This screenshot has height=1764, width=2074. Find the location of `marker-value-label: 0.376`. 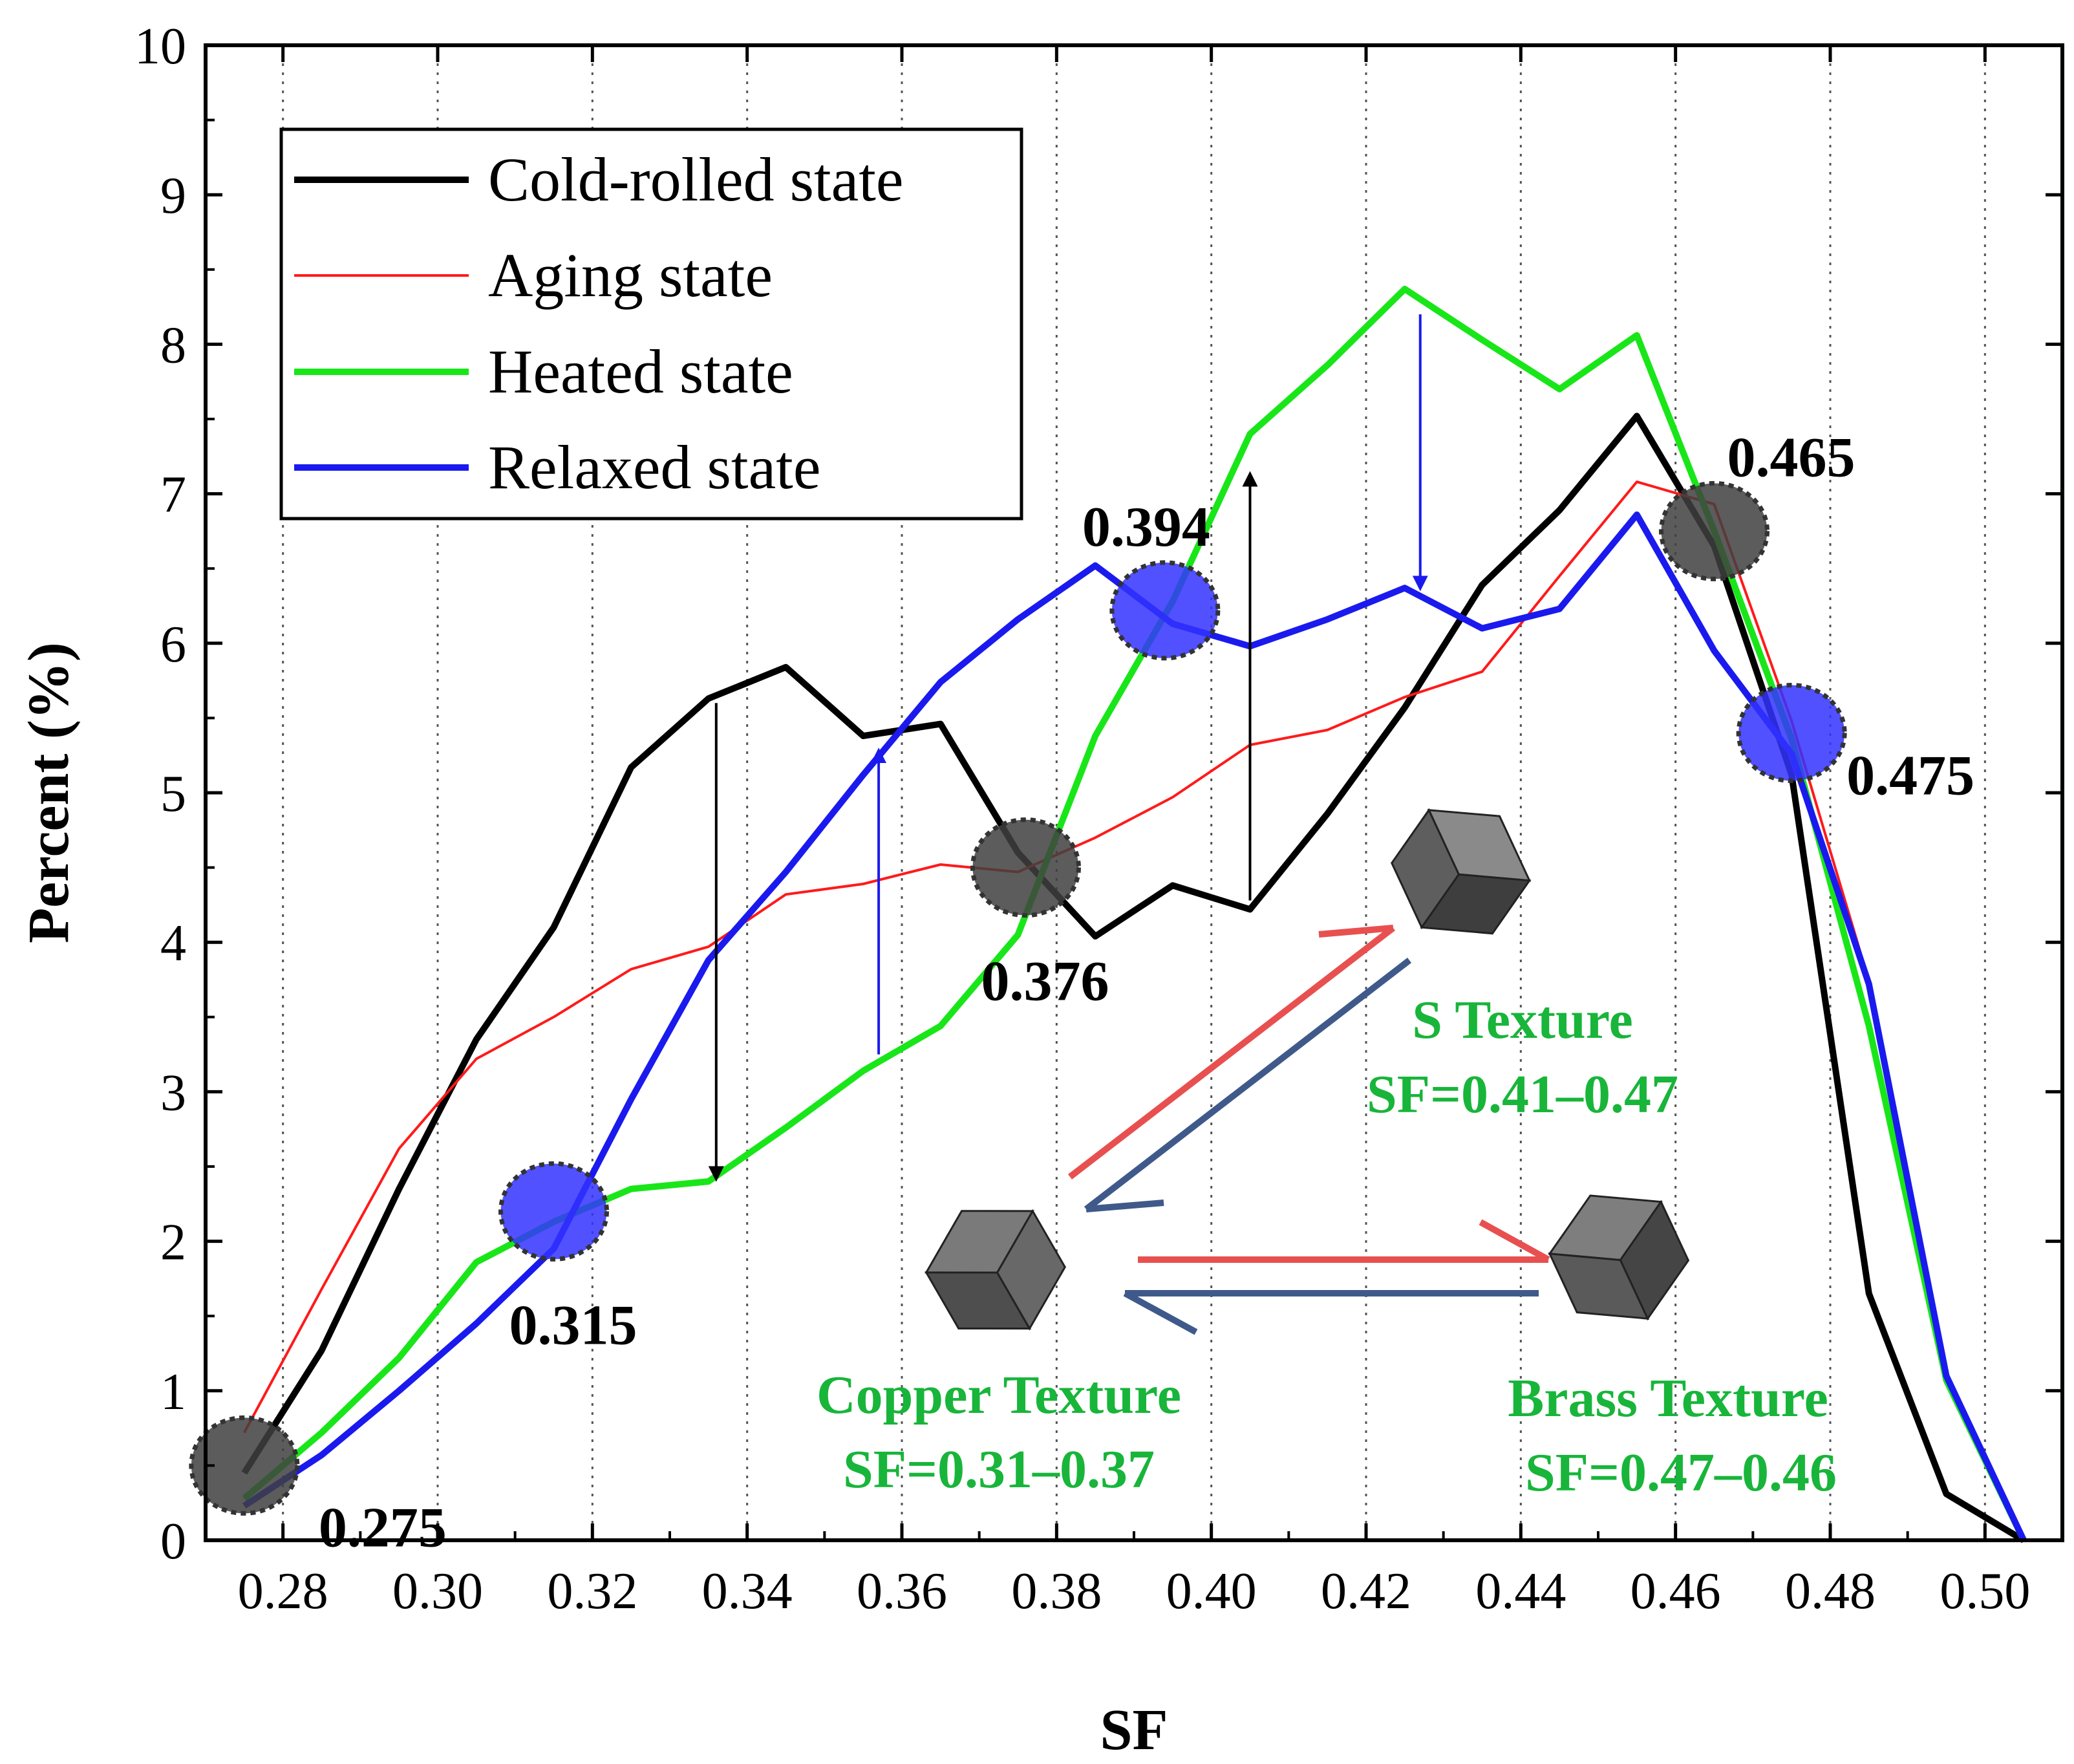

marker-value-label: 0.376 is located at coordinates (1045, 982).